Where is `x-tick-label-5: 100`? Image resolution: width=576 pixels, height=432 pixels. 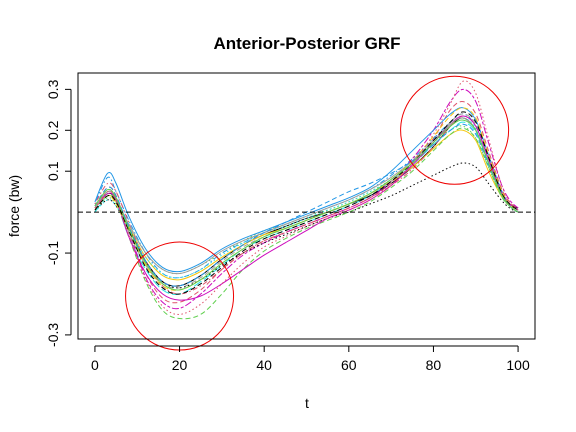
x-tick-label-5: 100 is located at coordinates (518, 365).